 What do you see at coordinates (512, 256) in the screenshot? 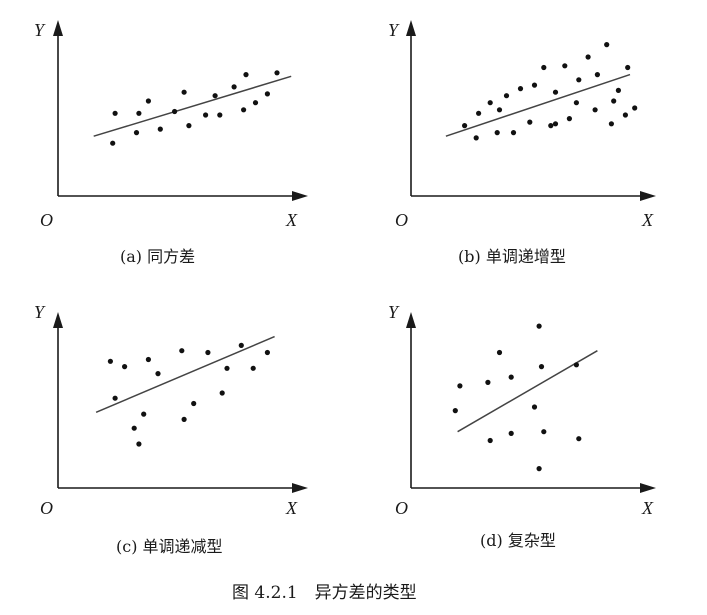
I see `panel-caption: (b) 单调递增型` at bounding box center [512, 256].